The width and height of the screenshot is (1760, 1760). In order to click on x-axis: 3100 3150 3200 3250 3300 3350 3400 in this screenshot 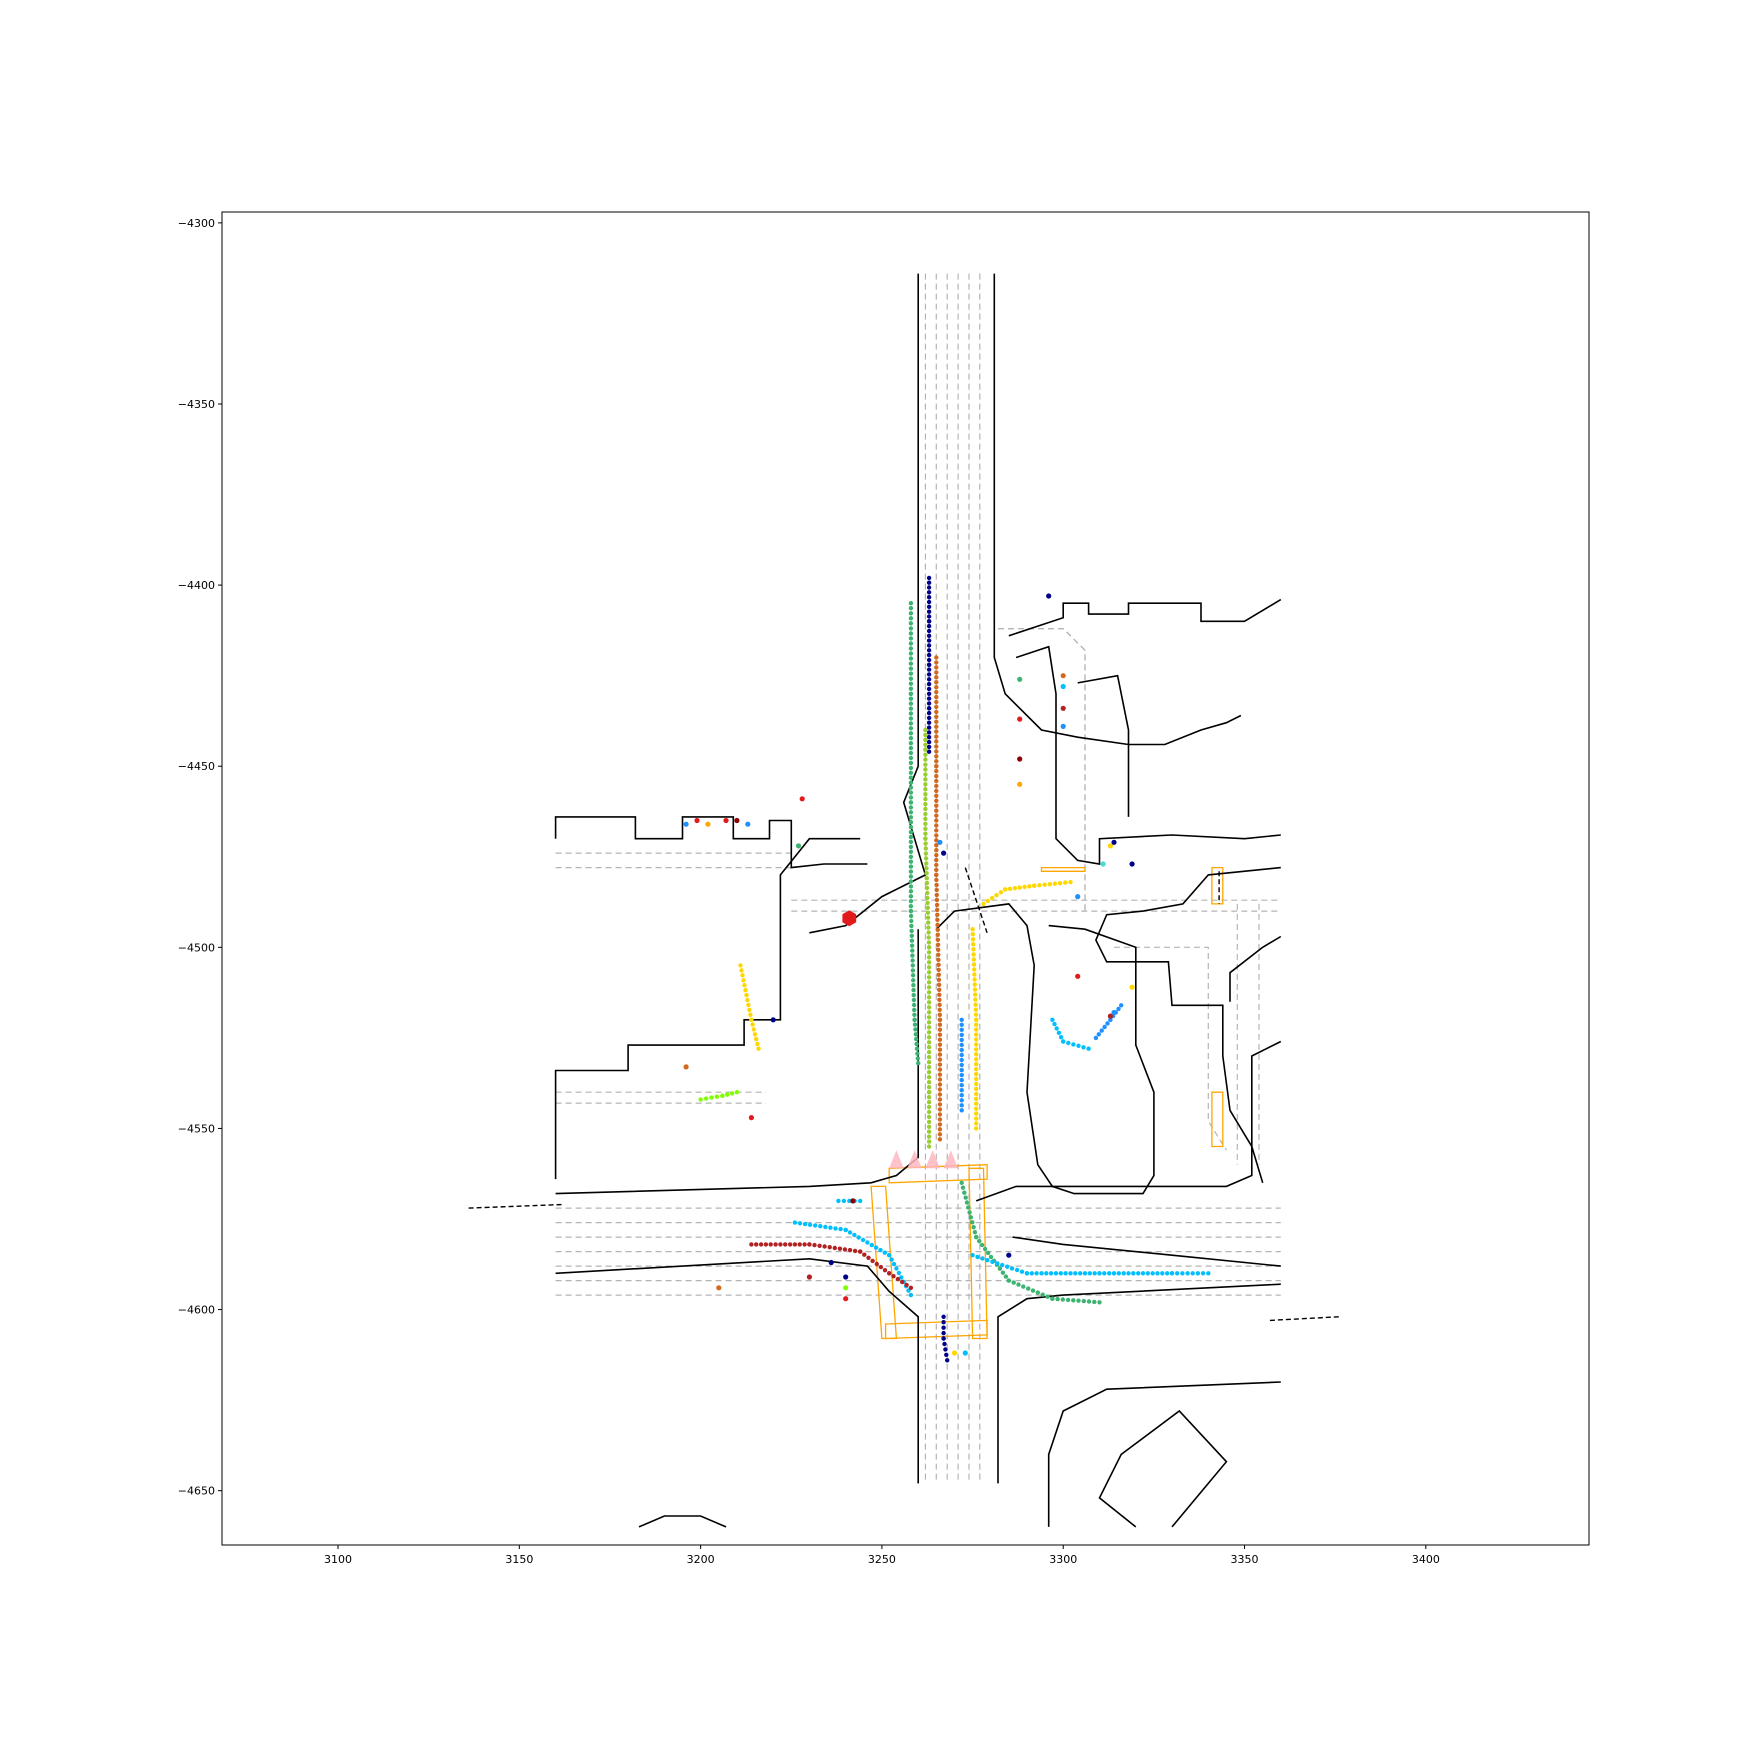, I will do `click(882, 1555)`.